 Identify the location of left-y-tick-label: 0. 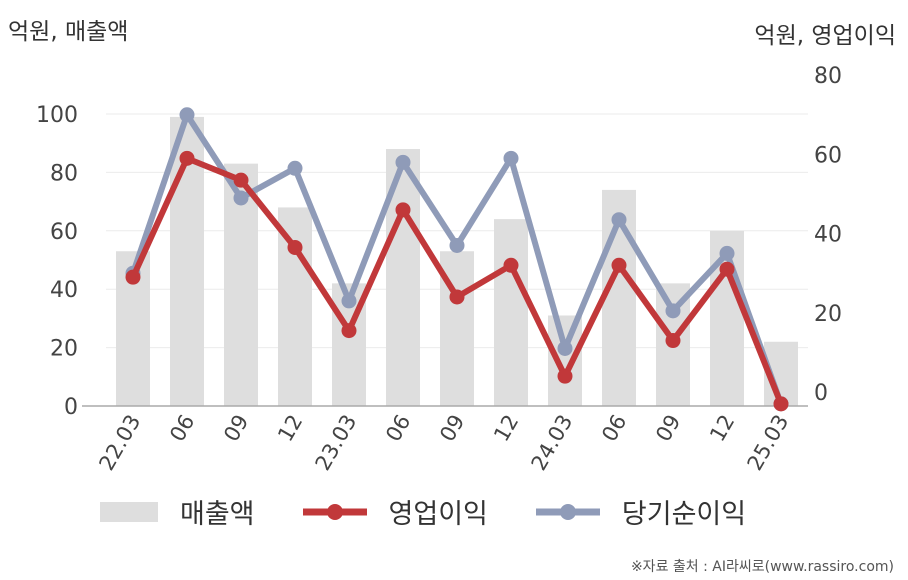
(71, 407).